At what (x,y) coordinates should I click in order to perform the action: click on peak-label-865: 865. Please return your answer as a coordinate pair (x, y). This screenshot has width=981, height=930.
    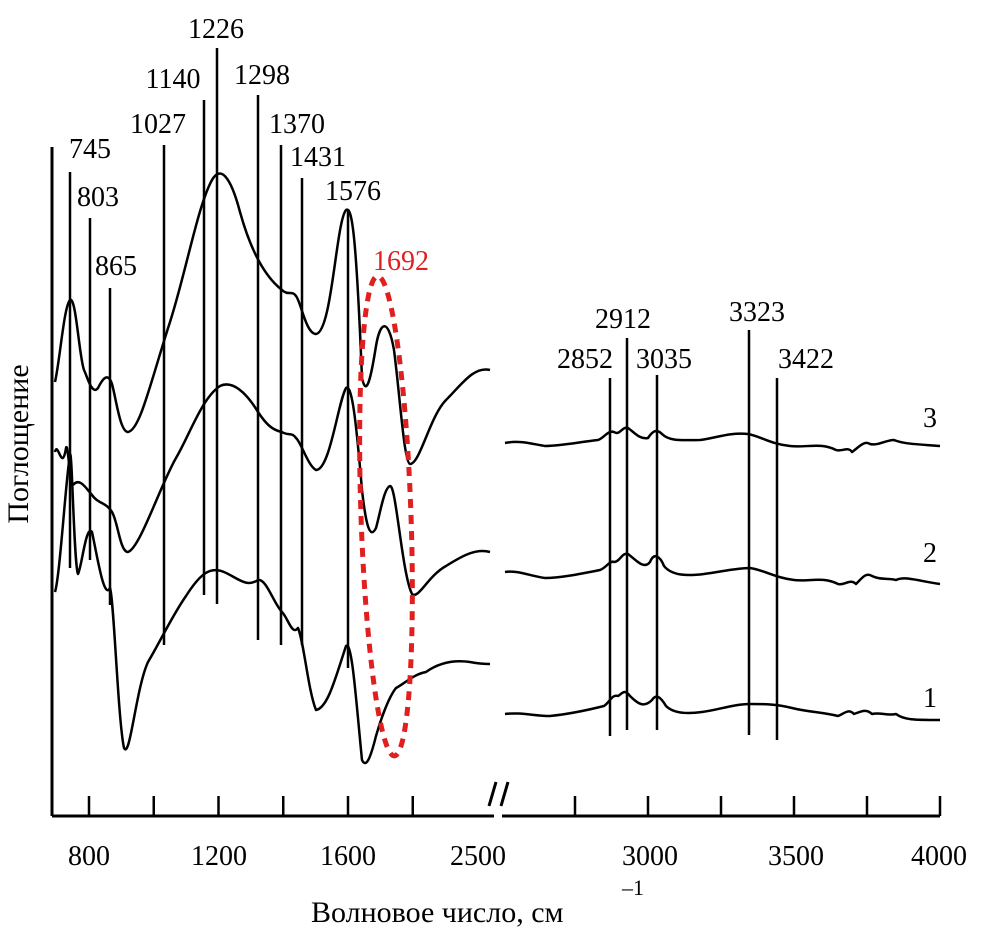
    Looking at the image, I should click on (116, 266).